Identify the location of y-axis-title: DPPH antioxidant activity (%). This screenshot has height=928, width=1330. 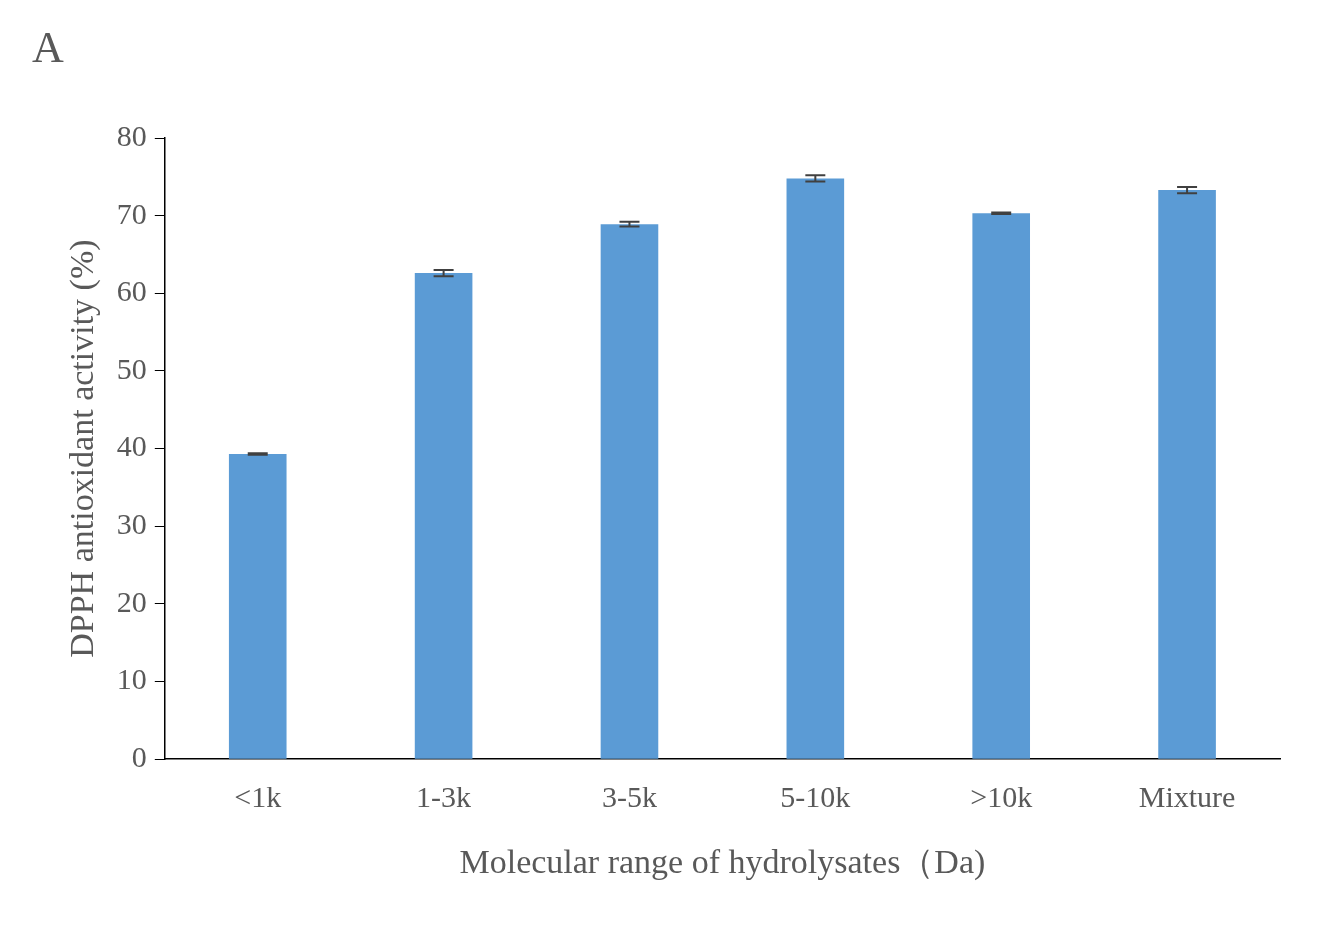
(82, 448).